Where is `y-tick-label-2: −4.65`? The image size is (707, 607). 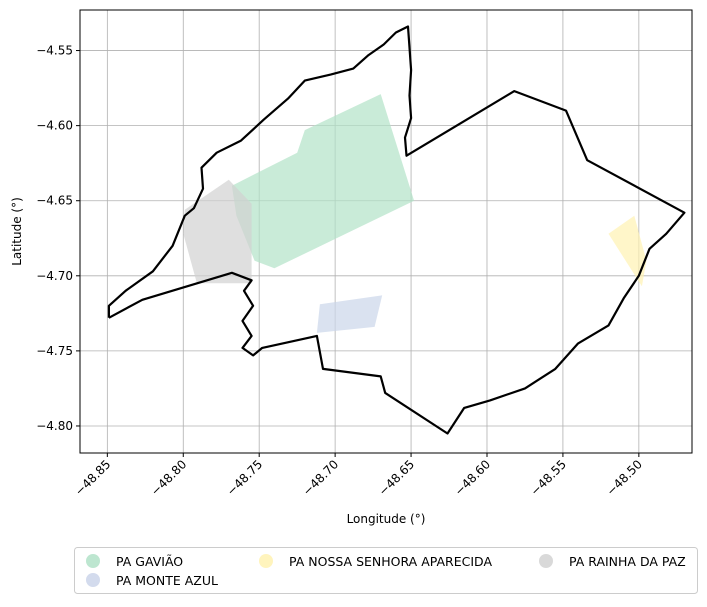 y-tick-label-2: −4.65 is located at coordinates (54, 201).